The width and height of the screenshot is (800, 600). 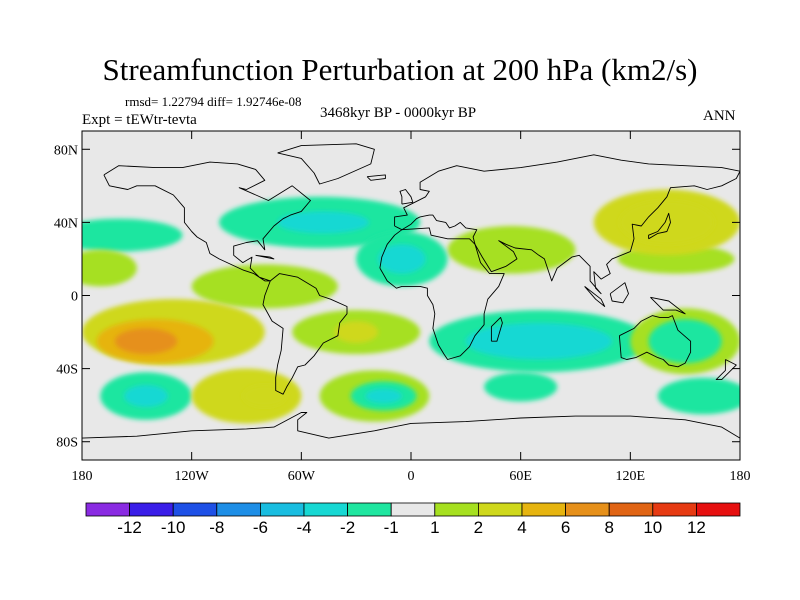 What do you see at coordinates (726, 370) in the screenshot?
I see `coastline-new-zealand` at bounding box center [726, 370].